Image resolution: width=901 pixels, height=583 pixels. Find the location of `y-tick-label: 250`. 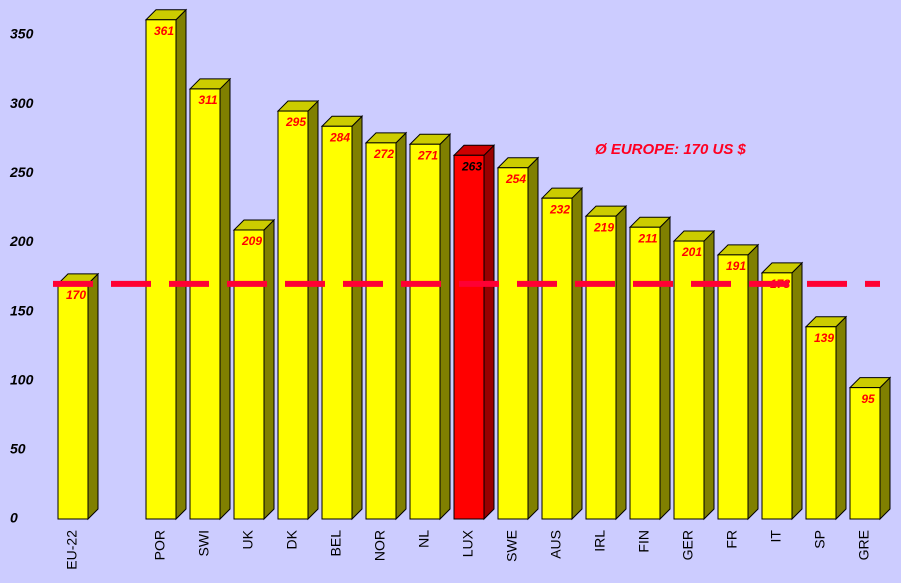

y-tick-label: 250 is located at coordinates (21, 172).